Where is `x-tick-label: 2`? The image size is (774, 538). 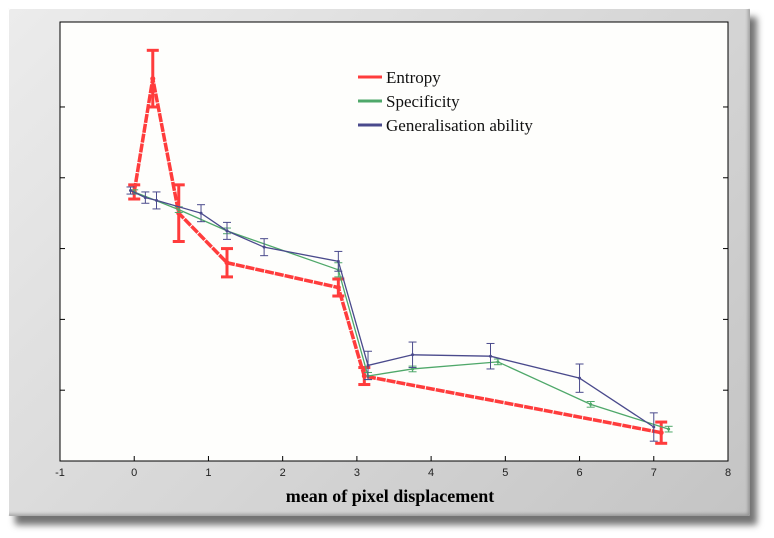 x-tick-label: 2 is located at coordinates (283, 473).